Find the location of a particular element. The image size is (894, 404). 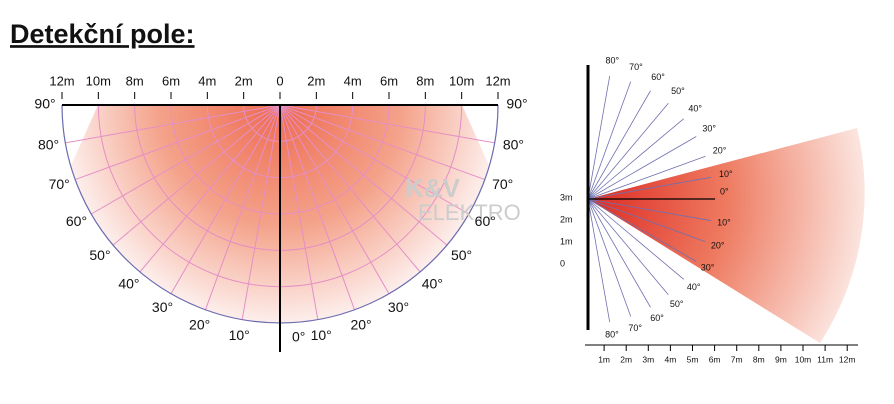

distance-label: 1m is located at coordinates (604, 359).